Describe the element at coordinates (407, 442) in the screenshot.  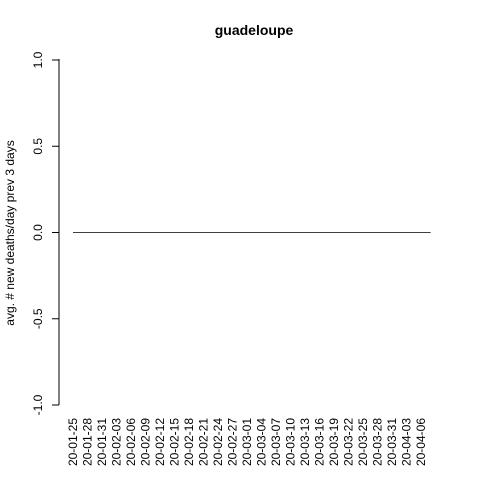
I see `x-tick-label: 20-04-03` at that location.